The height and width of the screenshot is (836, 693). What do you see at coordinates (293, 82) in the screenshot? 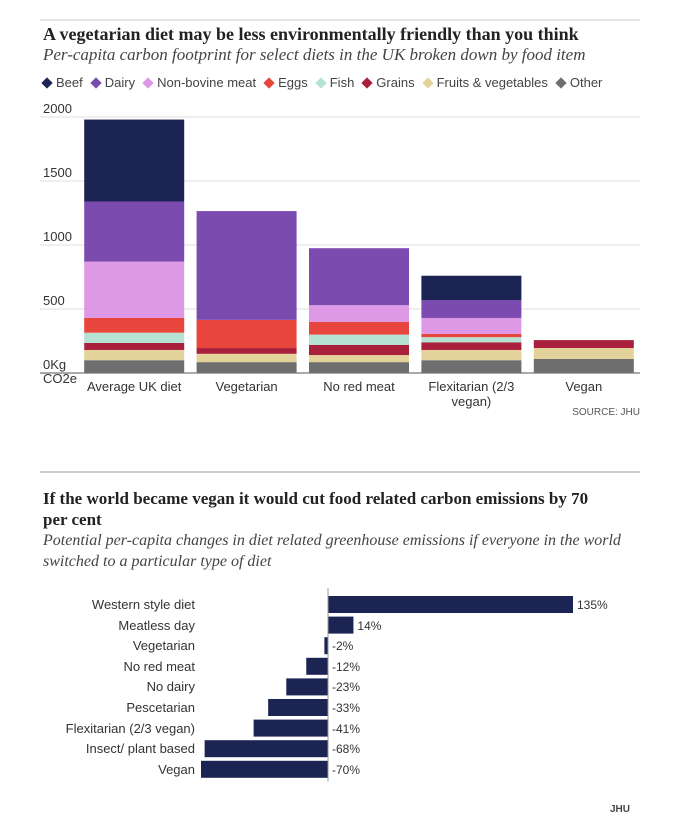
I see `legend-label: Eggs` at bounding box center [293, 82].